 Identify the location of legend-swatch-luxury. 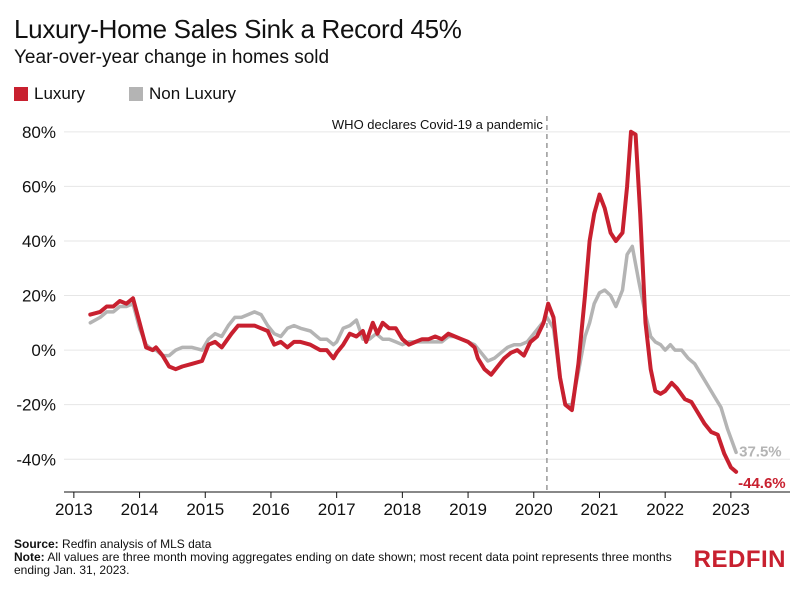
(21, 94).